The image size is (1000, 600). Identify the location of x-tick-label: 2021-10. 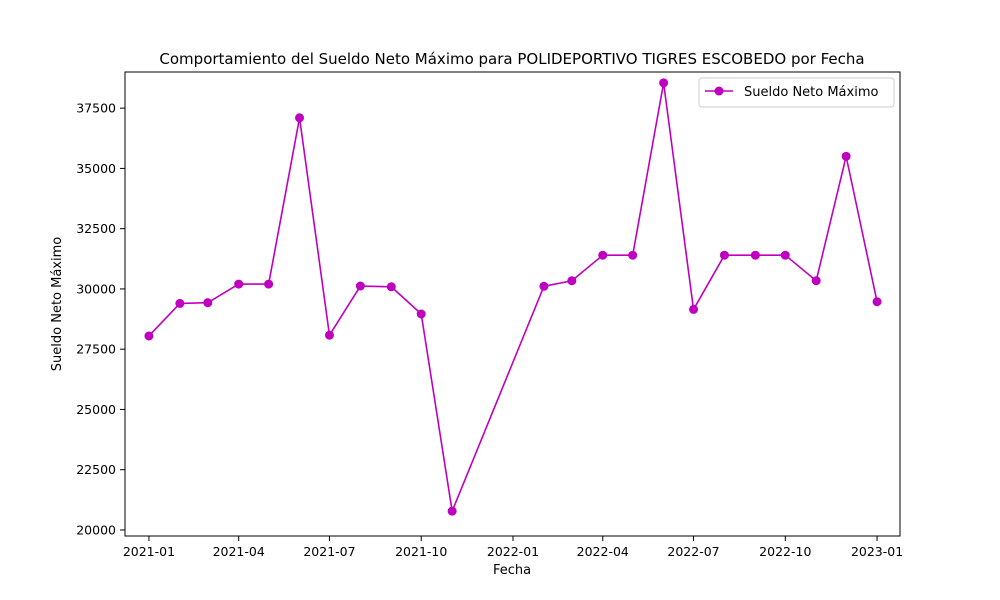
(421, 551).